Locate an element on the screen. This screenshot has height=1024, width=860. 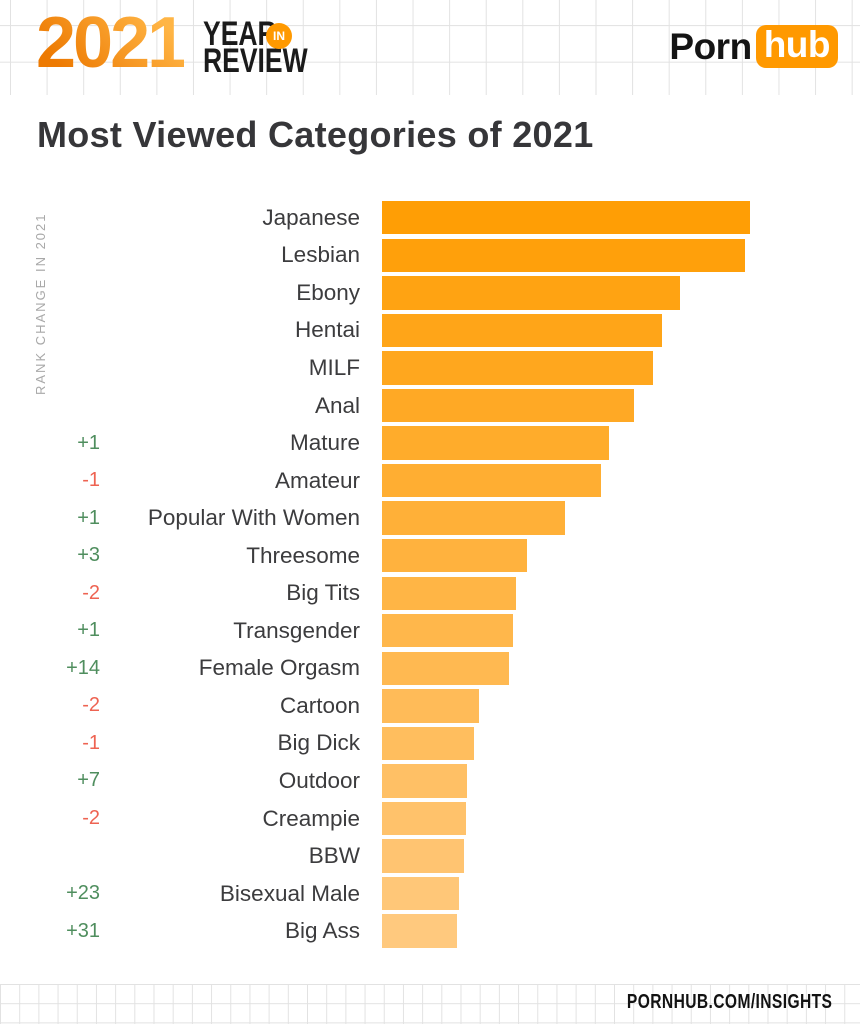
chart-row: +1 Popular With Women is located at coordinates (430, 518).